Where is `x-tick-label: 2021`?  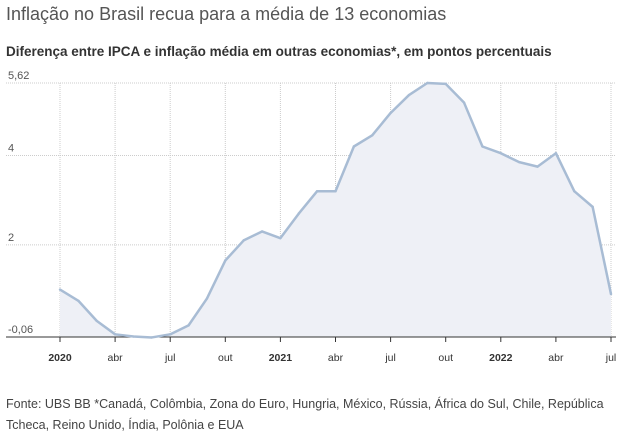 x-tick-label: 2021 is located at coordinates (281, 358).